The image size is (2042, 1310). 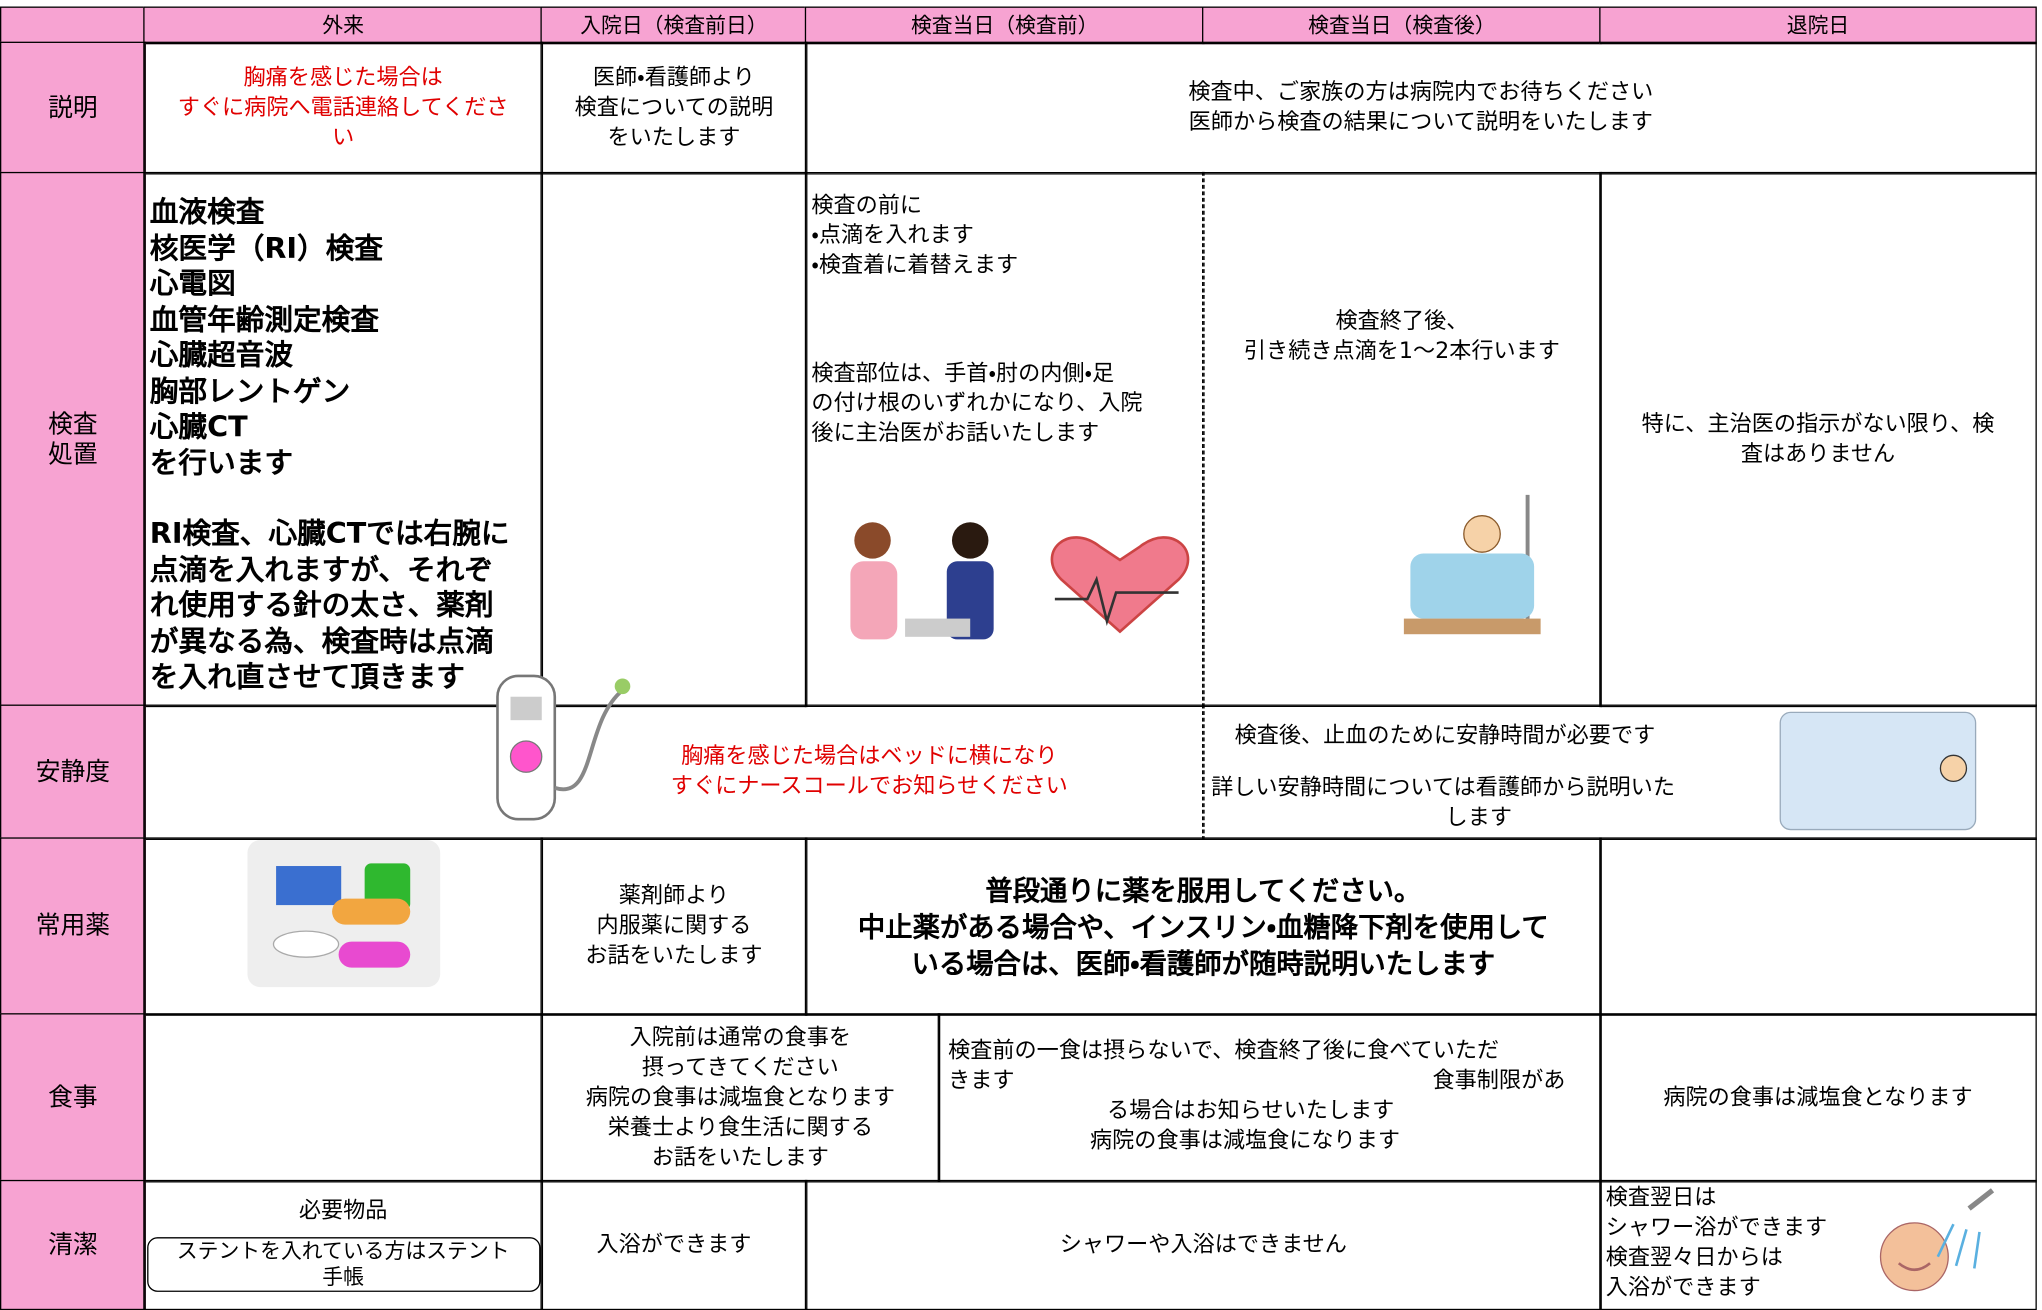 I want to click on text-line: すぐにナースコールでお知らせください, so click(x=869, y=786).